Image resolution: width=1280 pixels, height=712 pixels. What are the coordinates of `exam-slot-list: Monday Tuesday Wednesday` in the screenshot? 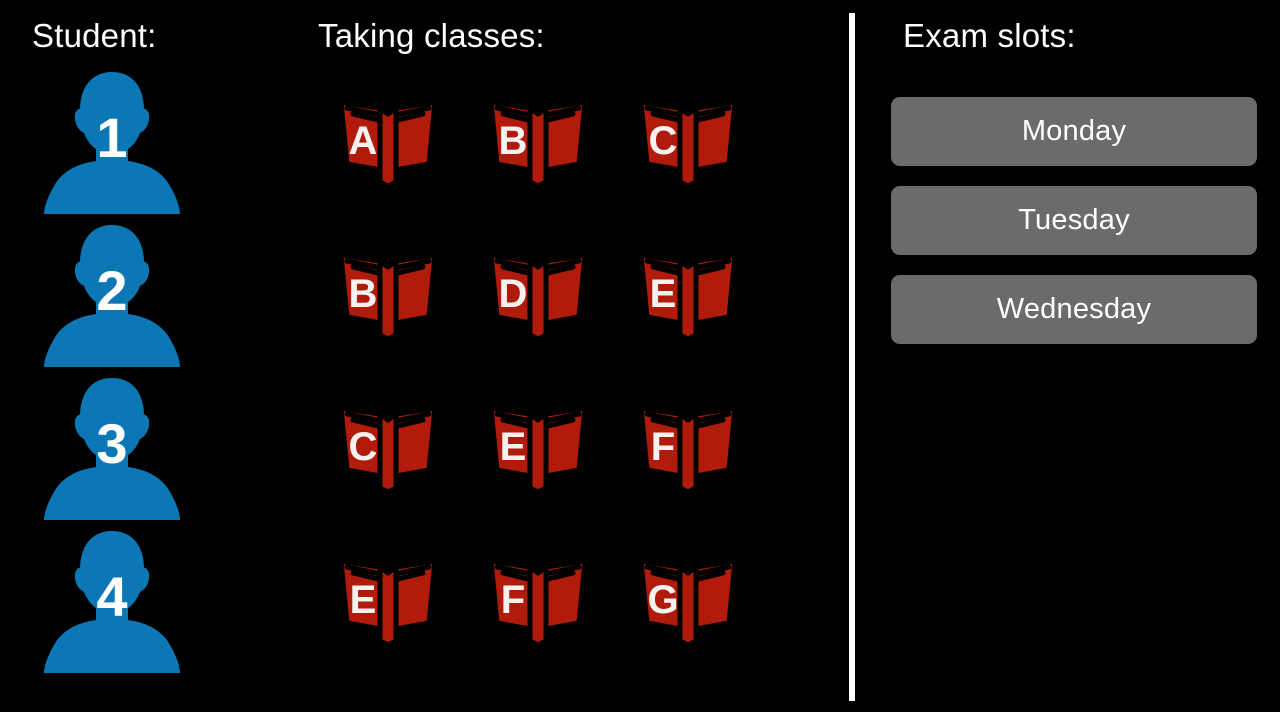 It's located at (1074, 230).